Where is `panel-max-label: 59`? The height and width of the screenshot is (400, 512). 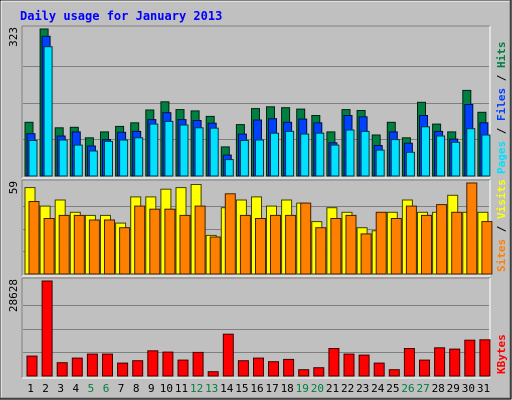
panel-max-label: 59 is located at coordinates (13, 187).